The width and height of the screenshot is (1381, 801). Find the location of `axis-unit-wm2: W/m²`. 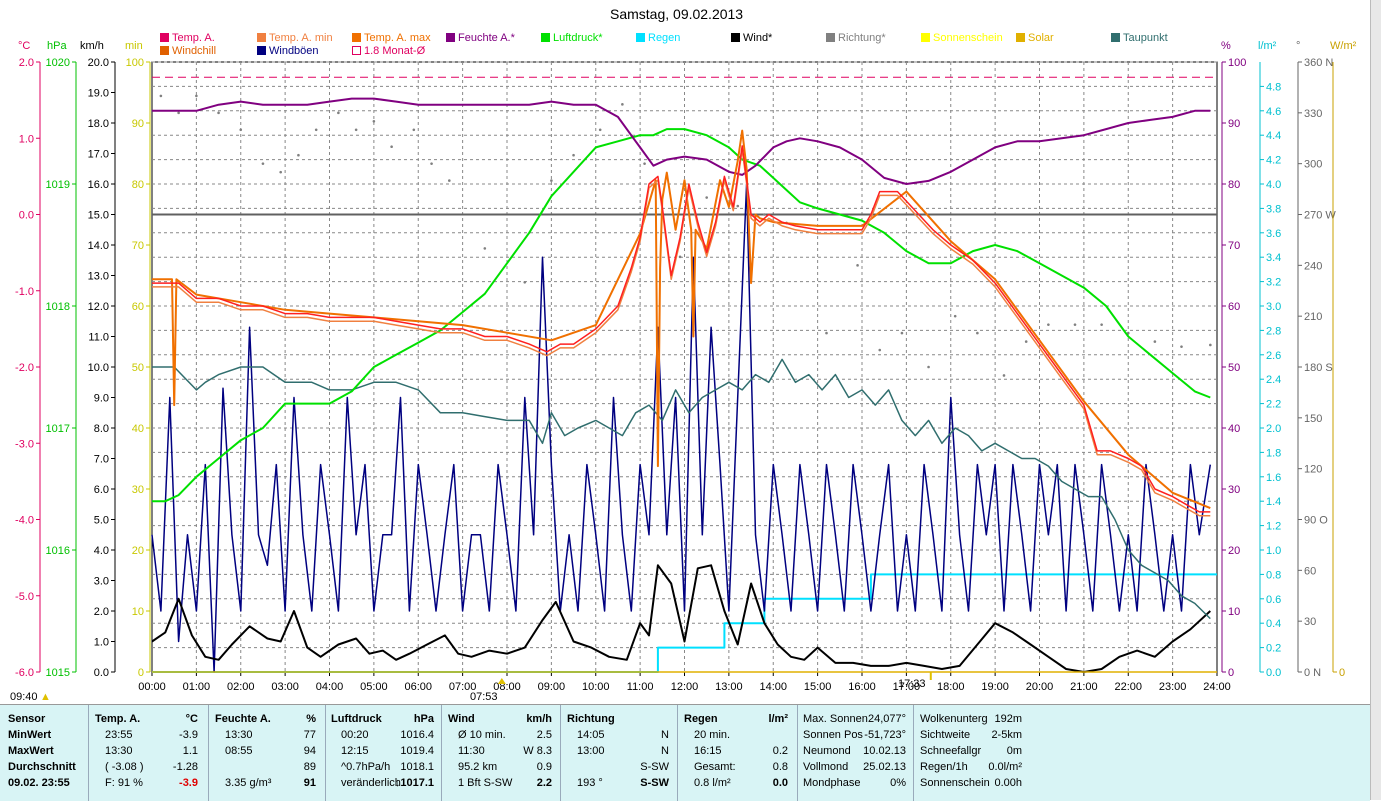

axis-unit-wm2: W/m² is located at coordinates (1343, 46).